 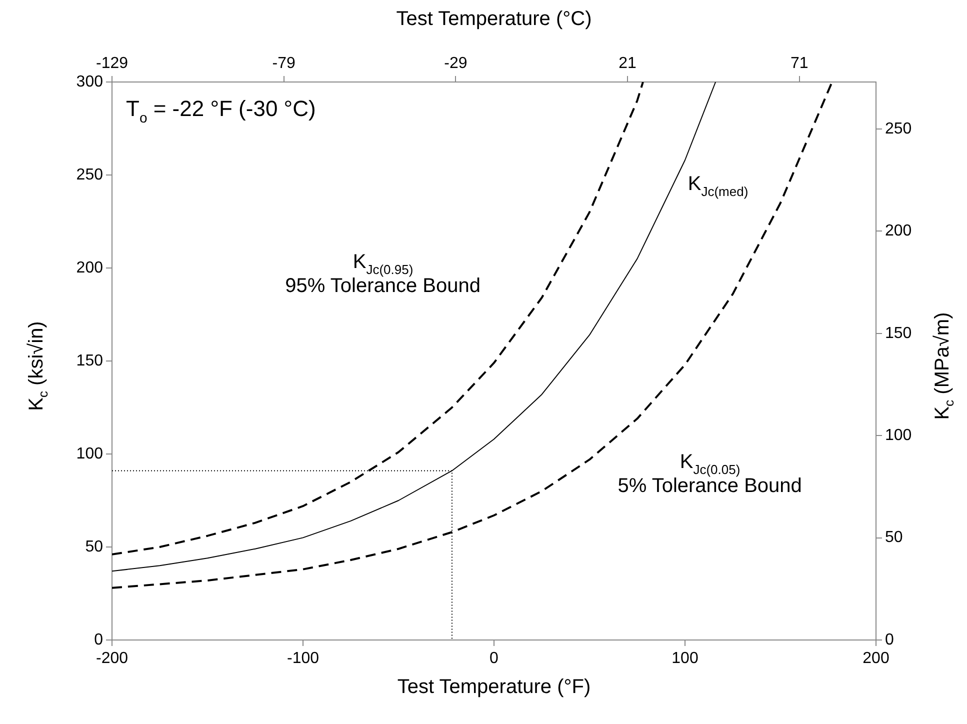 I want to click on x2-axis-title: Test Temperature (°C), so click(x=494, y=19).